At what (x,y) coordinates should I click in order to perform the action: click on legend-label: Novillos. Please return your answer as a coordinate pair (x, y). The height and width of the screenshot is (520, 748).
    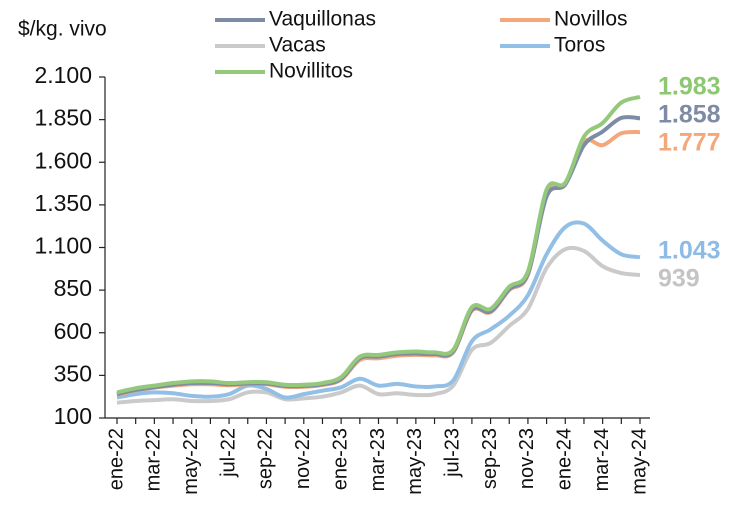
    Looking at the image, I should click on (591, 19).